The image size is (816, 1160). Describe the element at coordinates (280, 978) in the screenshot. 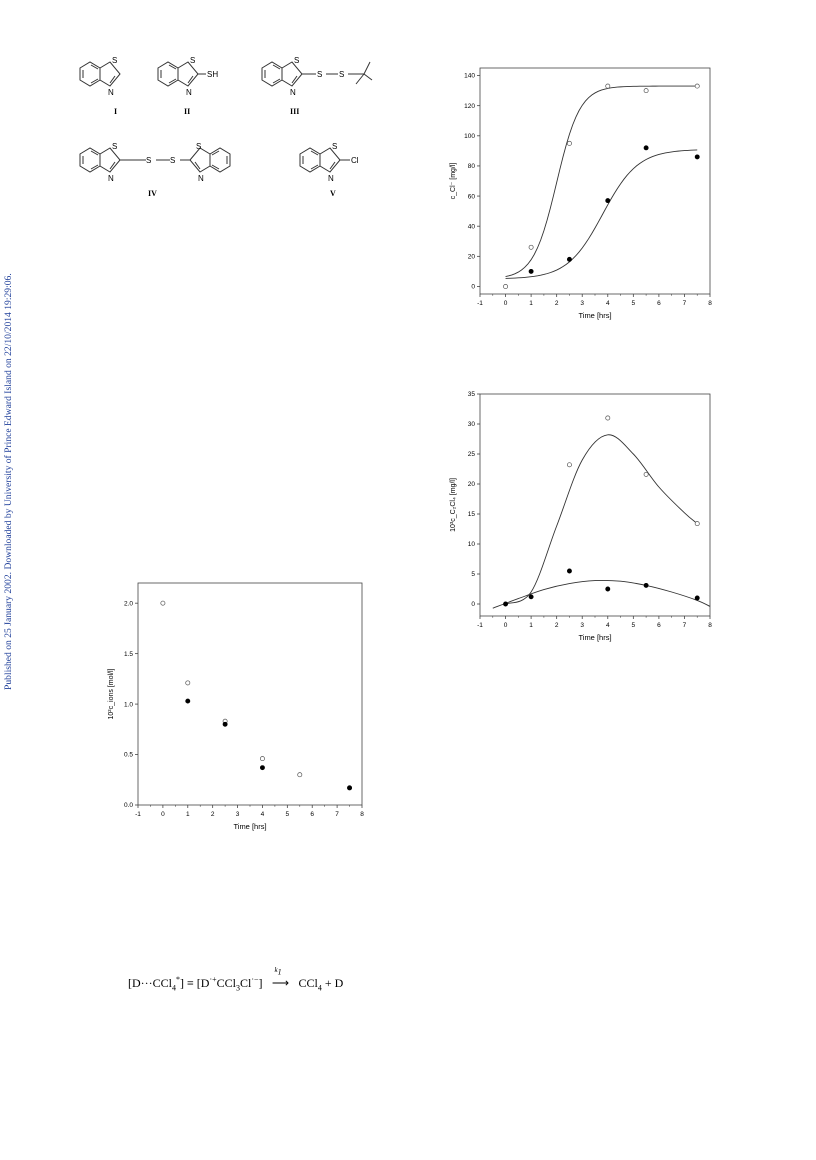

I see `reaction-arrow: k1 ⟶` at that location.